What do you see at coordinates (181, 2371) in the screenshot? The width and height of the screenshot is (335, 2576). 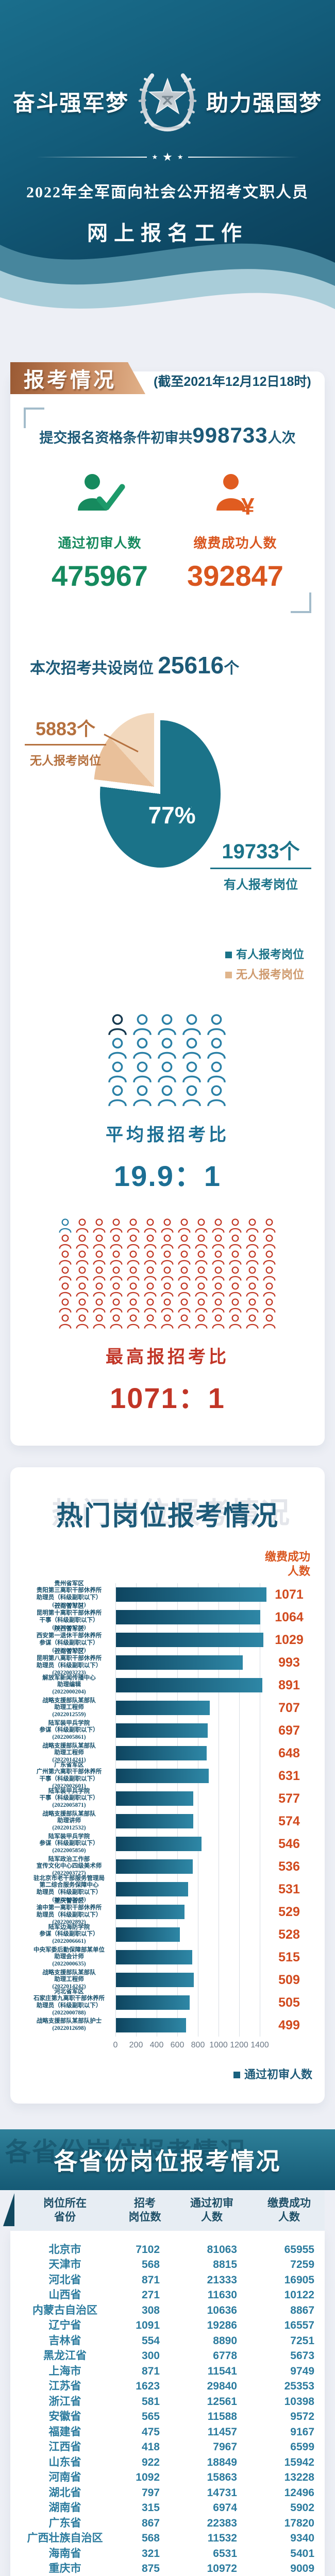 I see `table-row: 上海市 871 11541 9749` at bounding box center [181, 2371].